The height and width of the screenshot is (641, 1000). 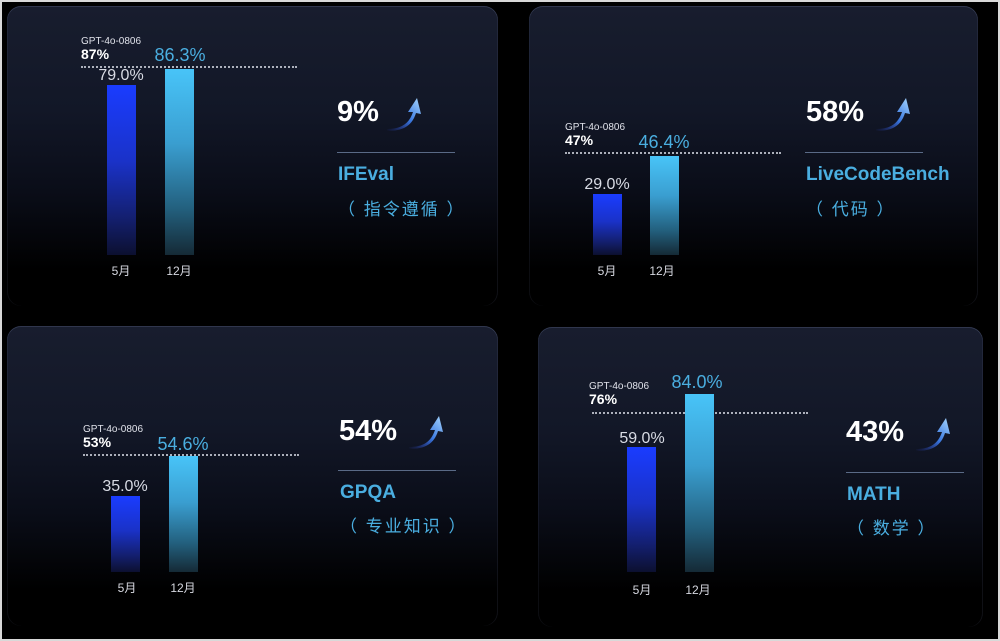 I want to click on reference-value: 87%, so click(x=95, y=54).